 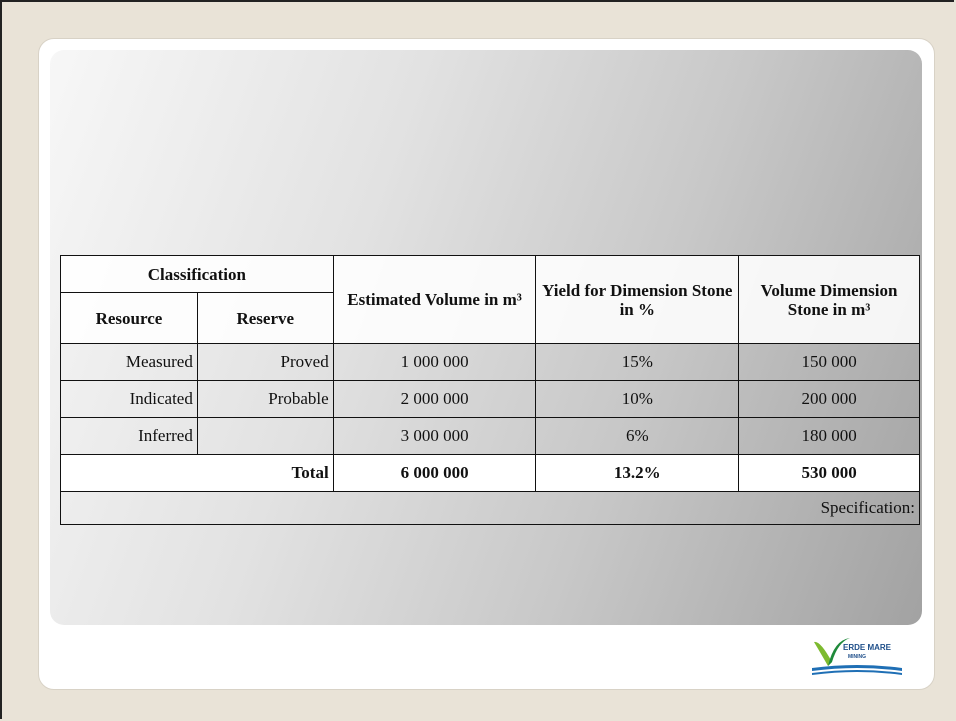 I want to click on specification: Specification:, so click(x=490, y=508).